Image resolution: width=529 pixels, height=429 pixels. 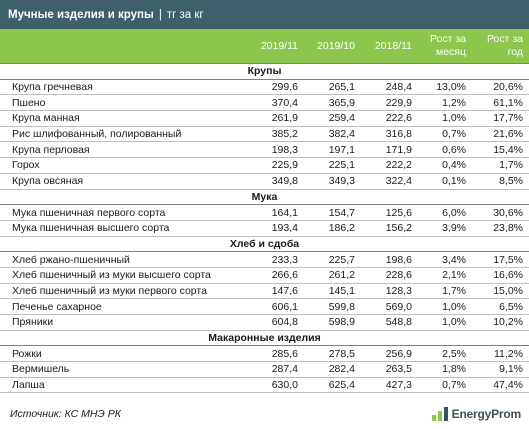 I want to click on column-header-2019-10: 2019/10, so click(x=336, y=45).